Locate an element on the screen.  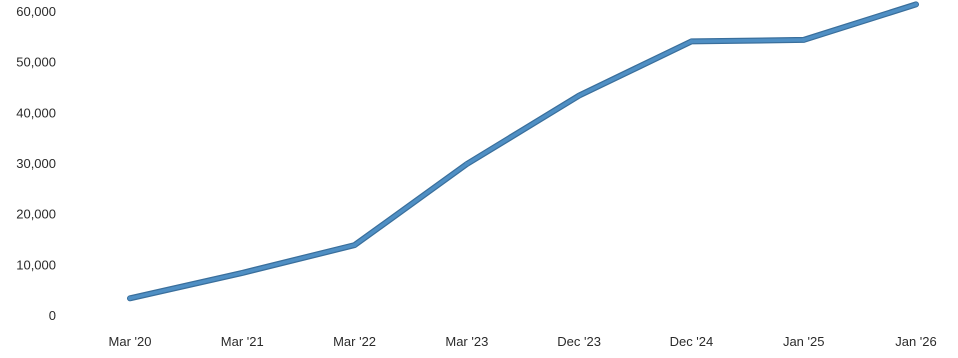
y-axis: 0 10,000 20,000 30,000 40,000 50,000 60,000 is located at coordinates (36, 163).